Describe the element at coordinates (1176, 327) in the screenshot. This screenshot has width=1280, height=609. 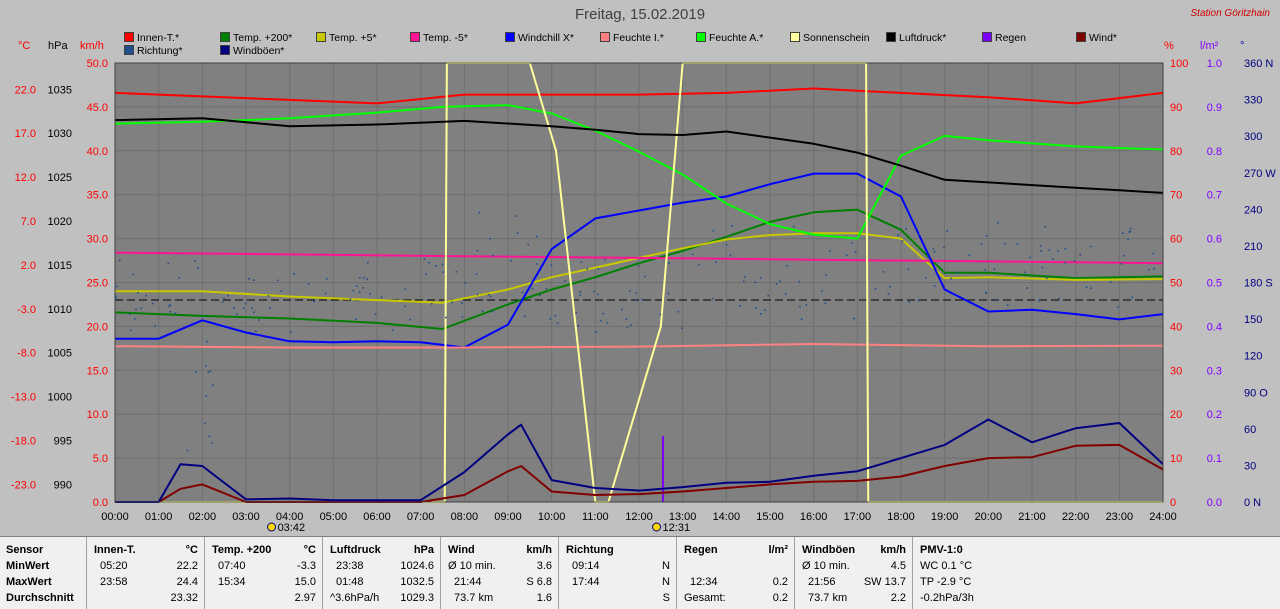
I see `humidity-tick: 40` at that location.